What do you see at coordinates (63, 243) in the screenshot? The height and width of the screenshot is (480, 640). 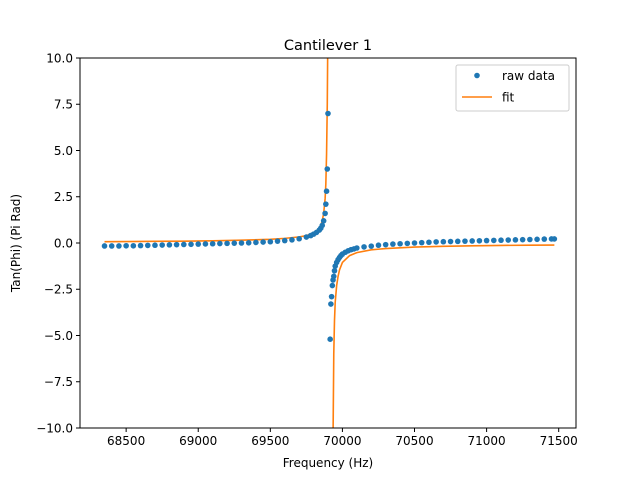 I see `y-tick-label: 0.0` at bounding box center [63, 243].